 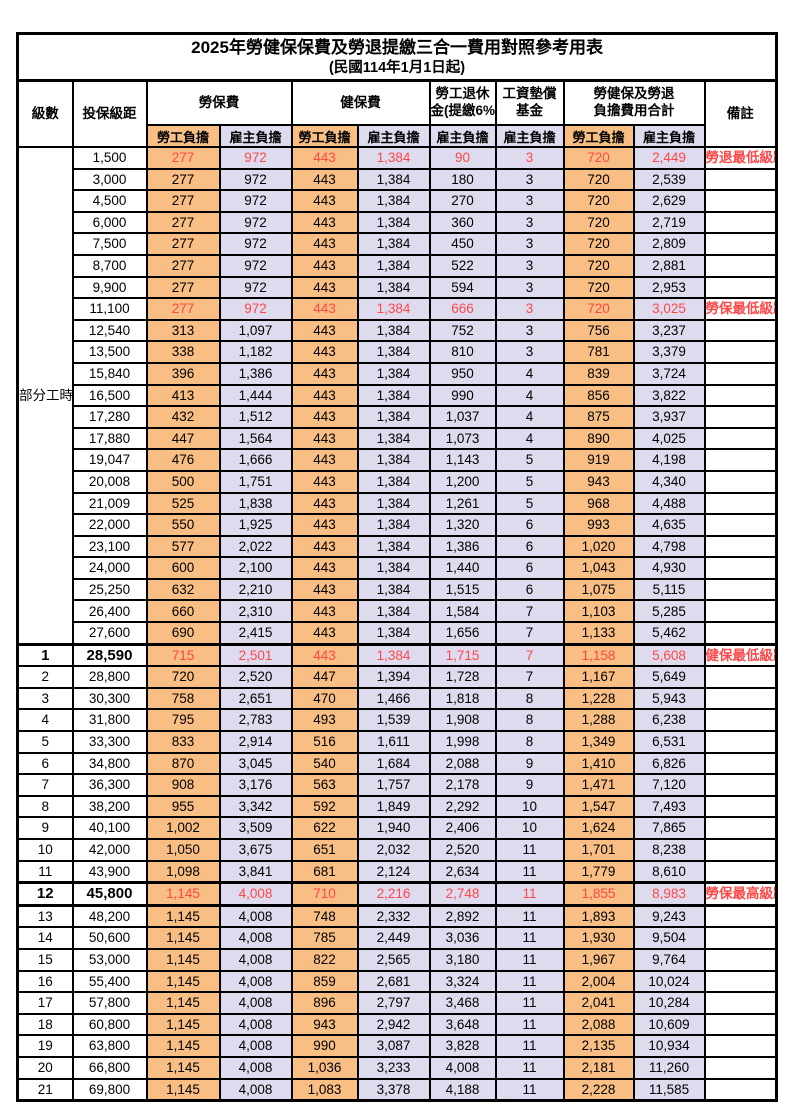 What do you see at coordinates (669, 850) in the screenshot?
I see `cell-total-employer: 8,238` at bounding box center [669, 850].